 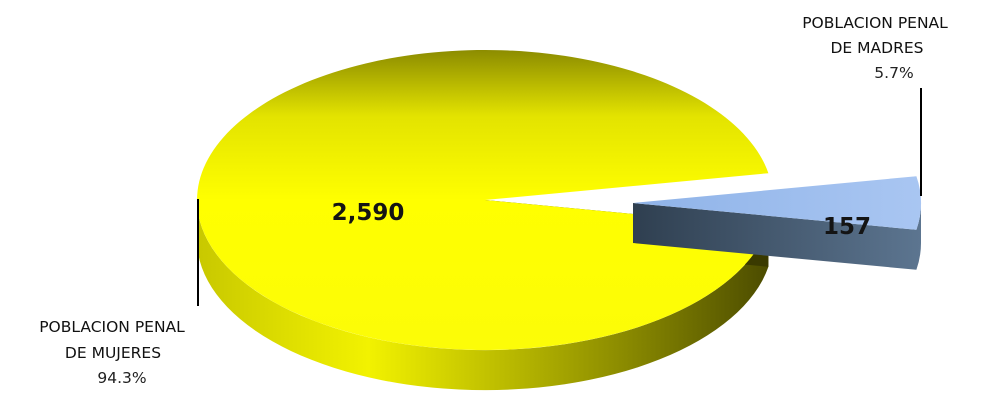 What do you see at coordinates (121, 378) in the screenshot?
I see `percent-label-mujeres: 94.3%` at bounding box center [121, 378].